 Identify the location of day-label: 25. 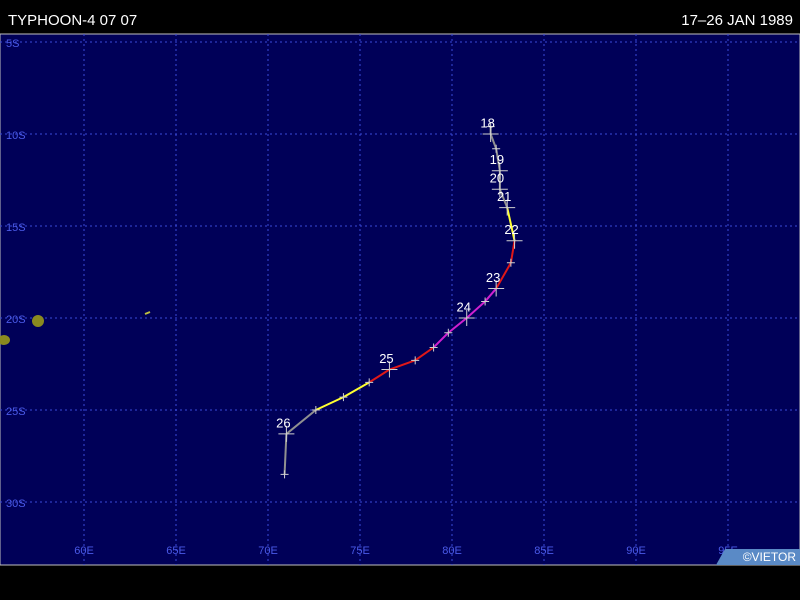
(386, 358).